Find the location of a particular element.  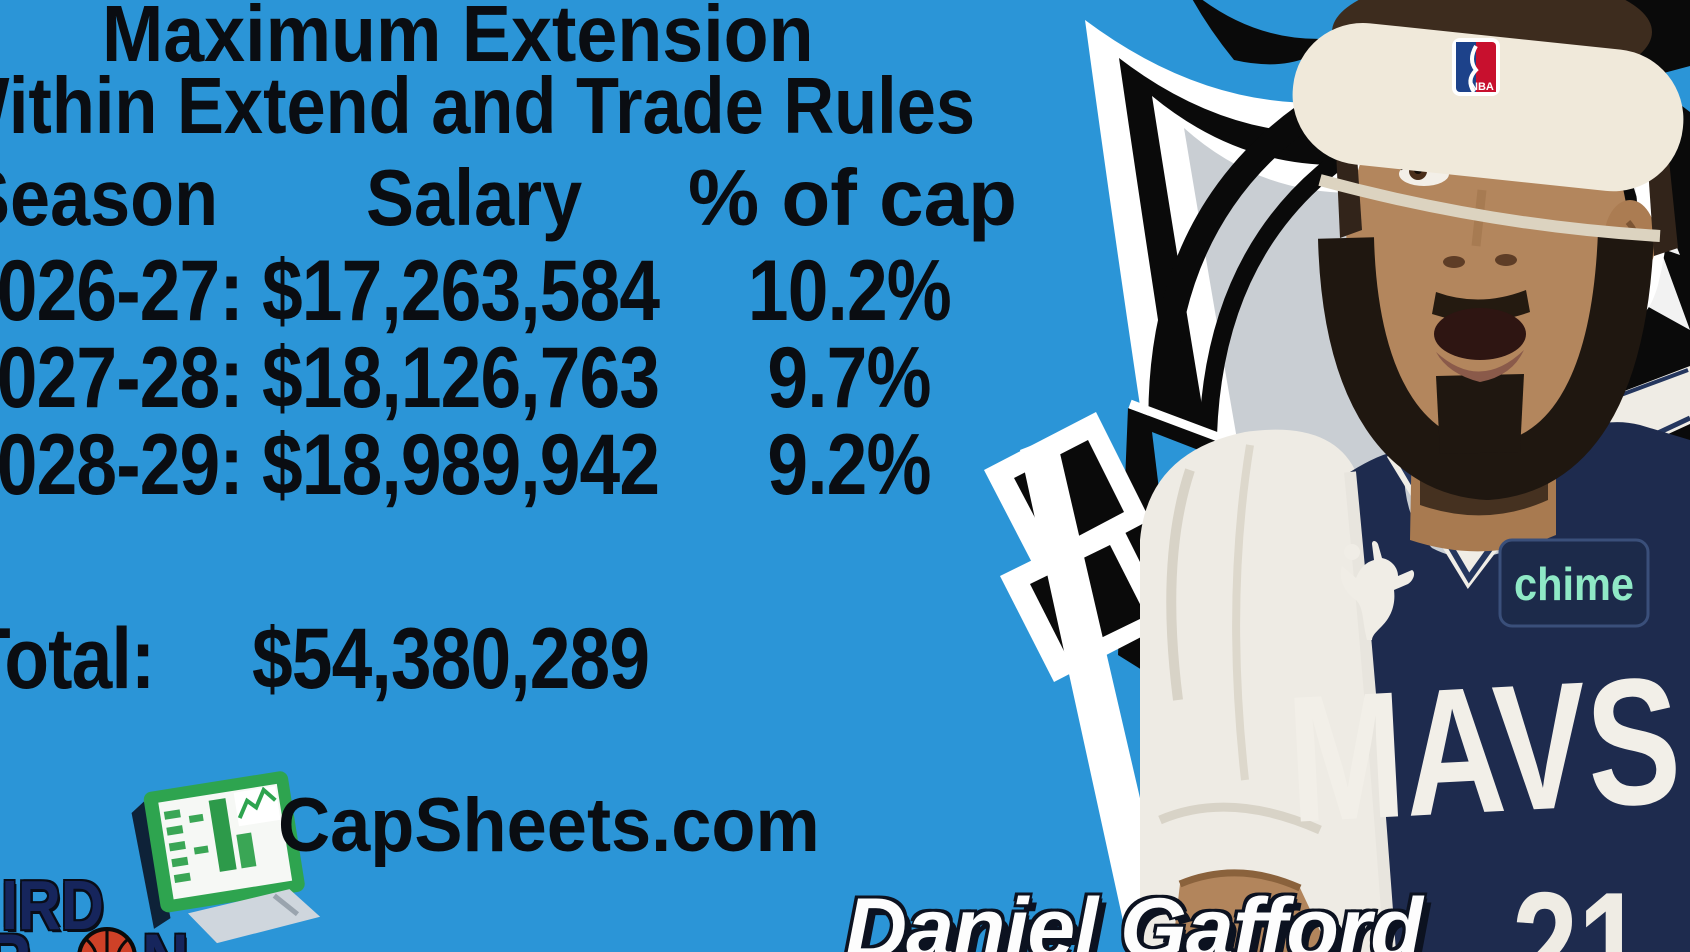

col-header-season-text: Season is located at coordinates (109, 197).